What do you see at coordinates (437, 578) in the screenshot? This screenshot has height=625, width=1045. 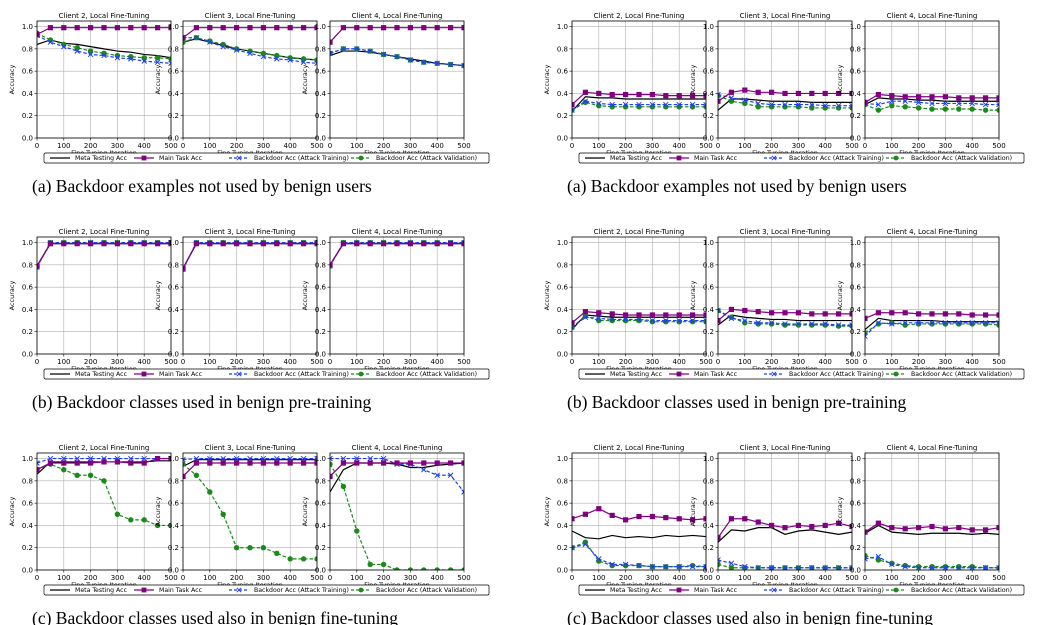 I see `x-tick-label: 400` at bounding box center [437, 578].